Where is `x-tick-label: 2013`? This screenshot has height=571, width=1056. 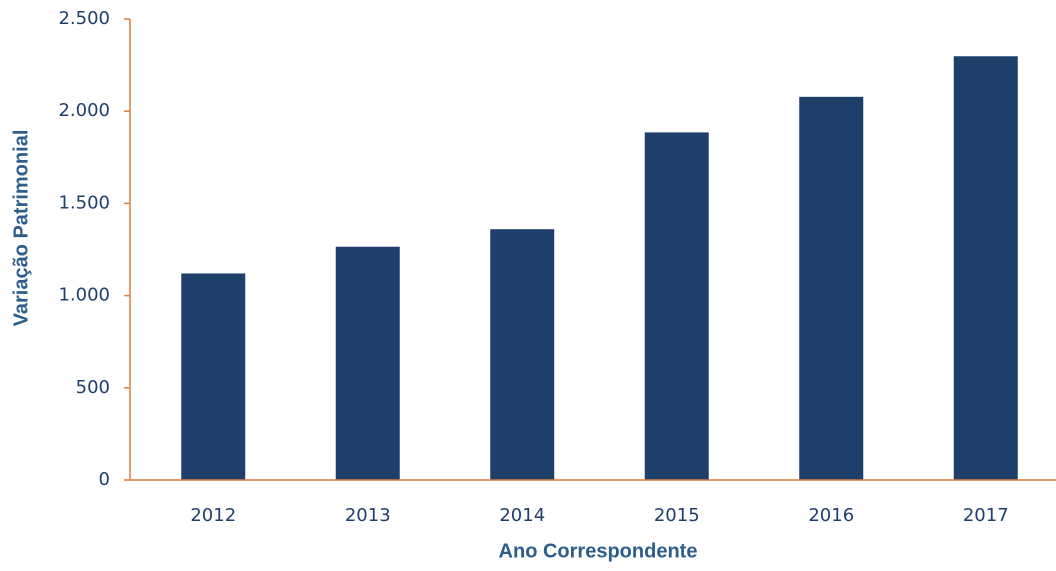 x-tick-label: 2013 is located at coordinates (368, 515).